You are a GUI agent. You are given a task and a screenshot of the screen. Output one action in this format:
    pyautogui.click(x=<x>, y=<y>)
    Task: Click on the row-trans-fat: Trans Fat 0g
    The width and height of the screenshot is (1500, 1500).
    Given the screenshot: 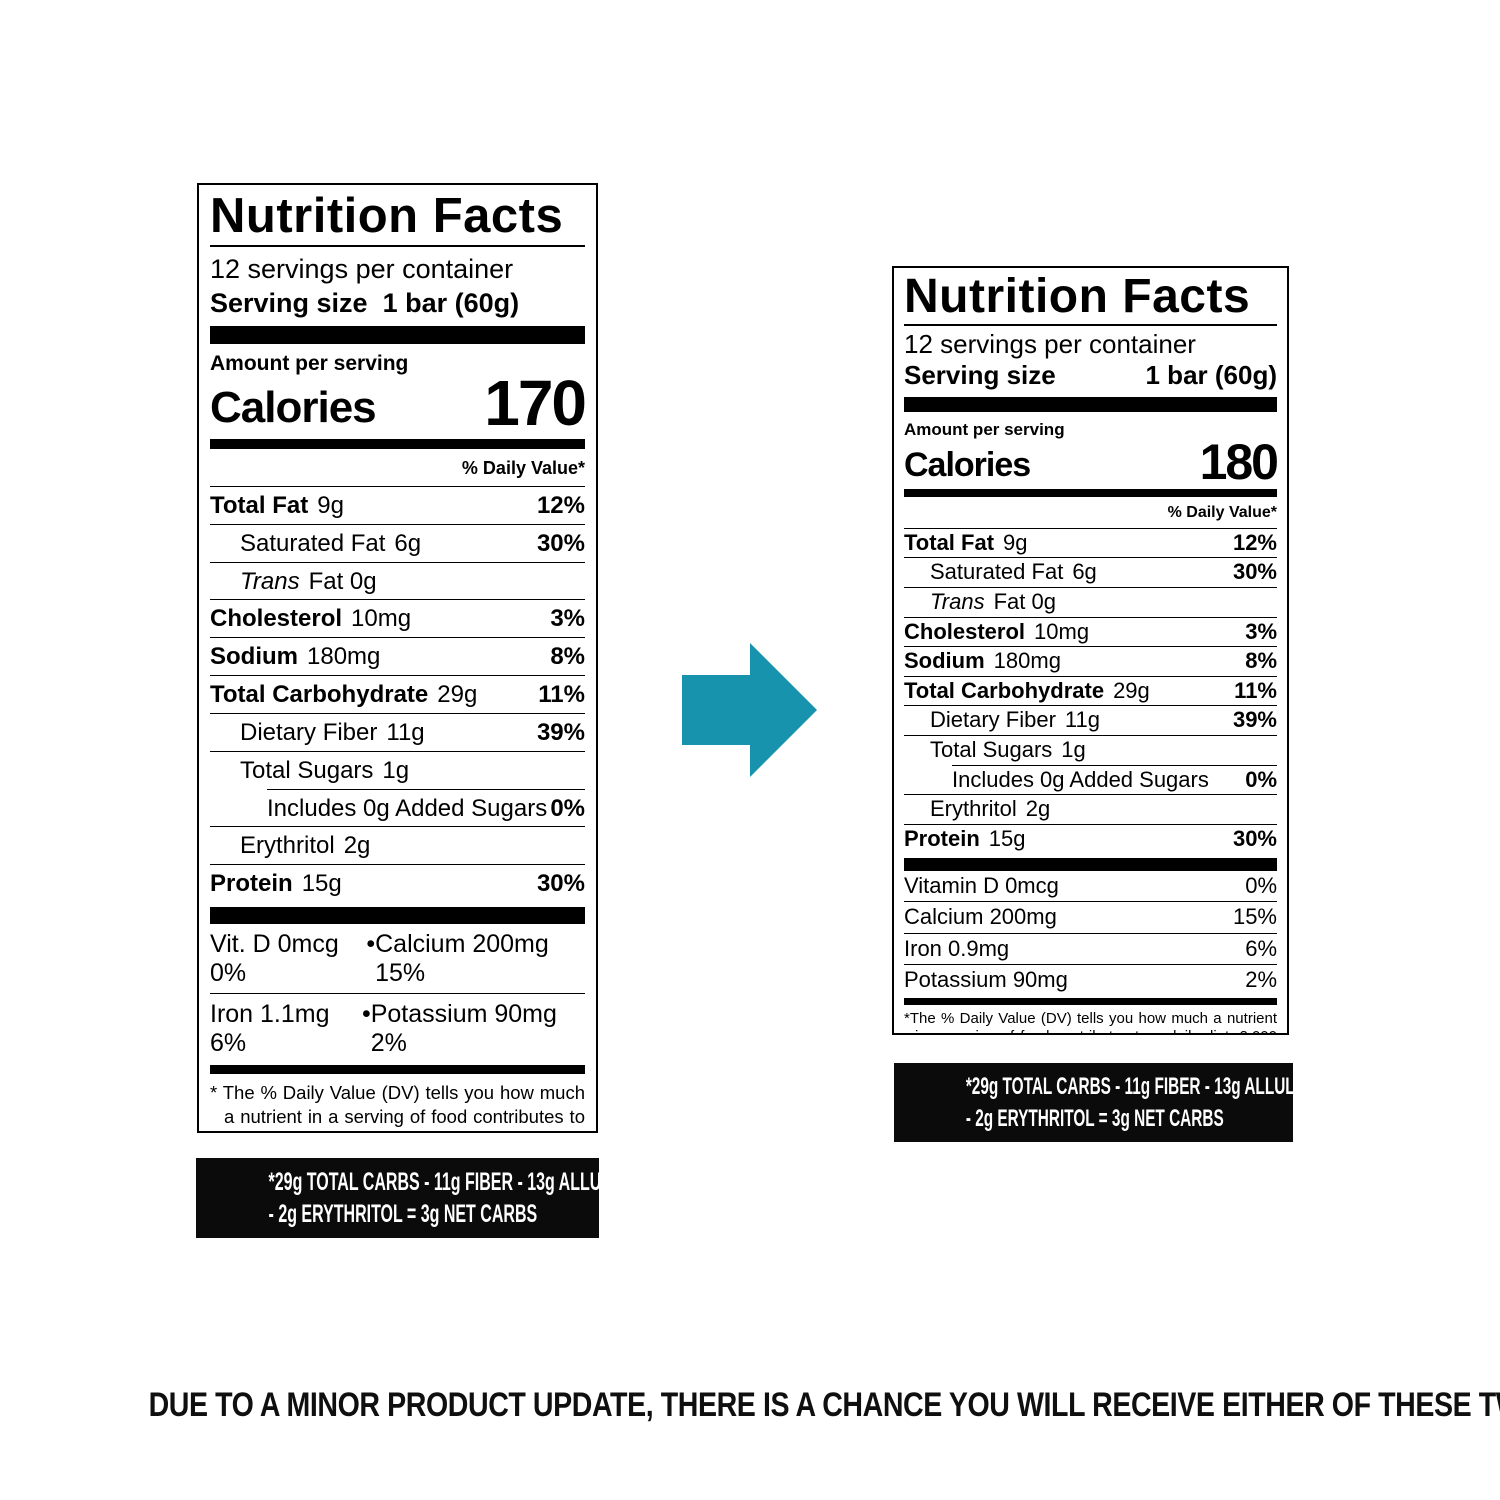 What is the action you would take?
    pyautogui.click(x=1090, y=601)
    